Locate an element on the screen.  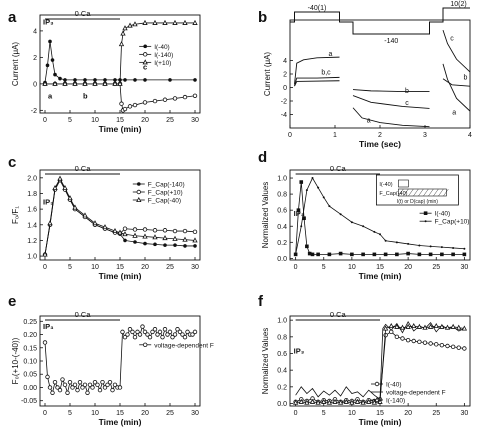
y-tick-label: 0.8 is located at coordinates (282, 195).